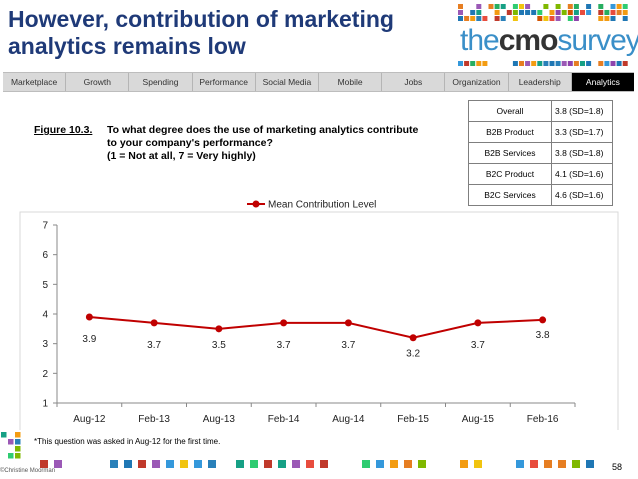 This screenshot has height=479, width=638. What do you see at coordinates (45, 315) in the screenshot?
I see `y-tick-label: 4` at bounding box center [45, 315].